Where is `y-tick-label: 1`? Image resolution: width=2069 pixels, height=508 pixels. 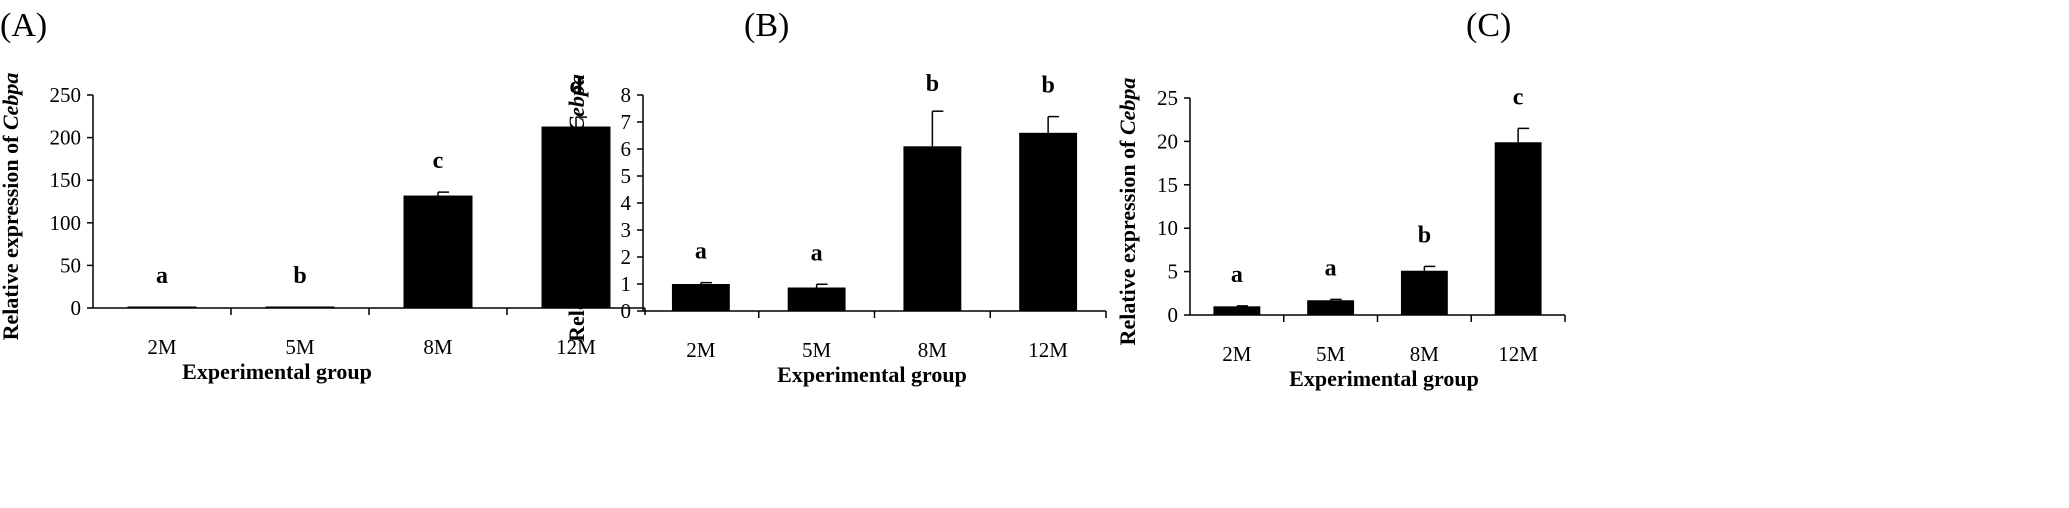
y-tick-label: 1 is located at coordinates (626, 284).